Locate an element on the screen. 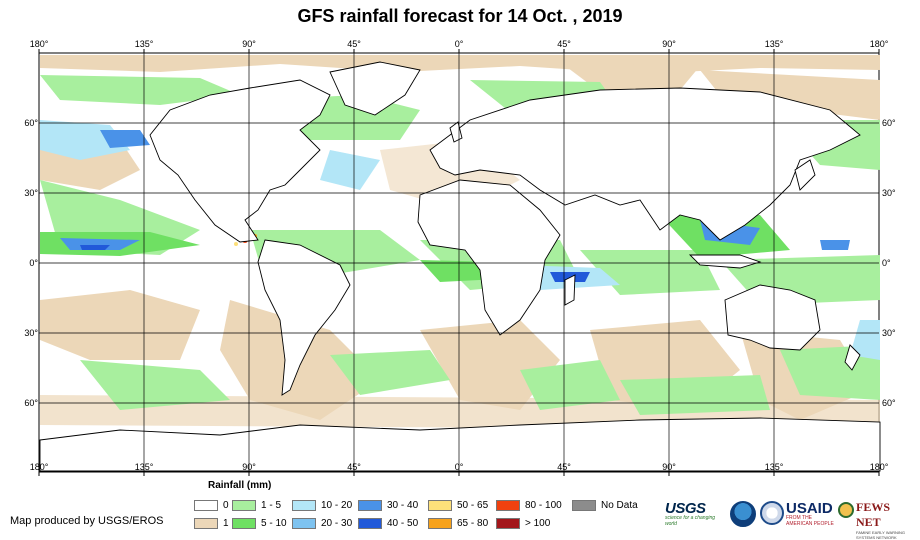 The width and height of the screenshot is (920, 540). antarctica is located at coordinates (460, 444).